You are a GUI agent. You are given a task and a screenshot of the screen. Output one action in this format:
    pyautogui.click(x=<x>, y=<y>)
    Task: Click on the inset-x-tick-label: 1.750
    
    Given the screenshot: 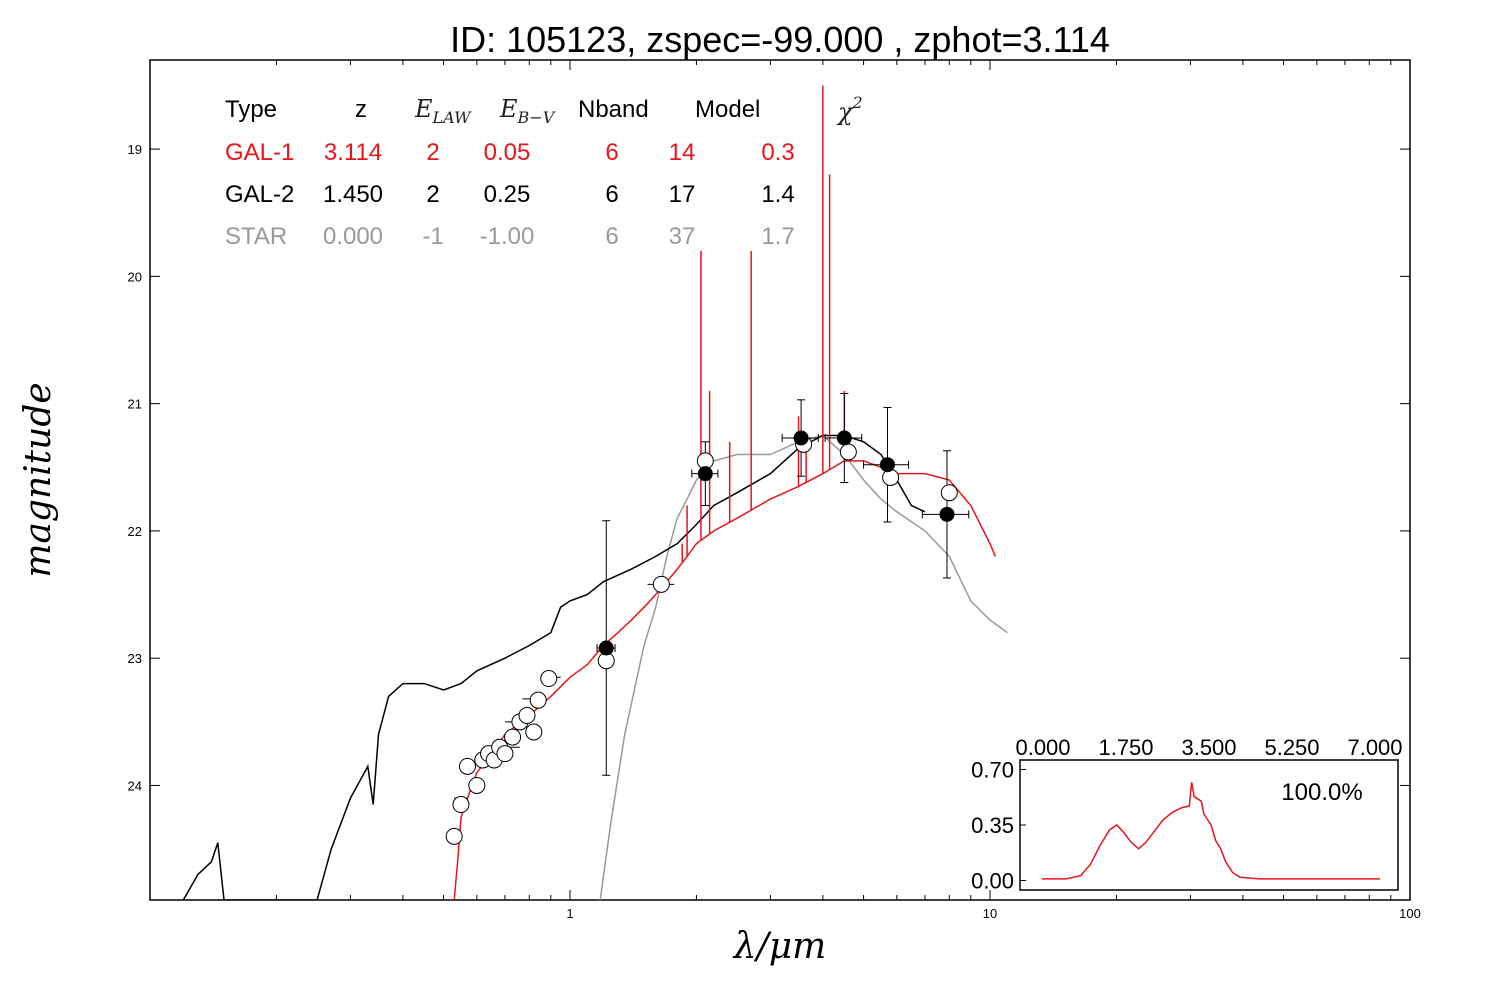 What is the action you would take?
    pyautogui.click(x=1125, y=747)
    